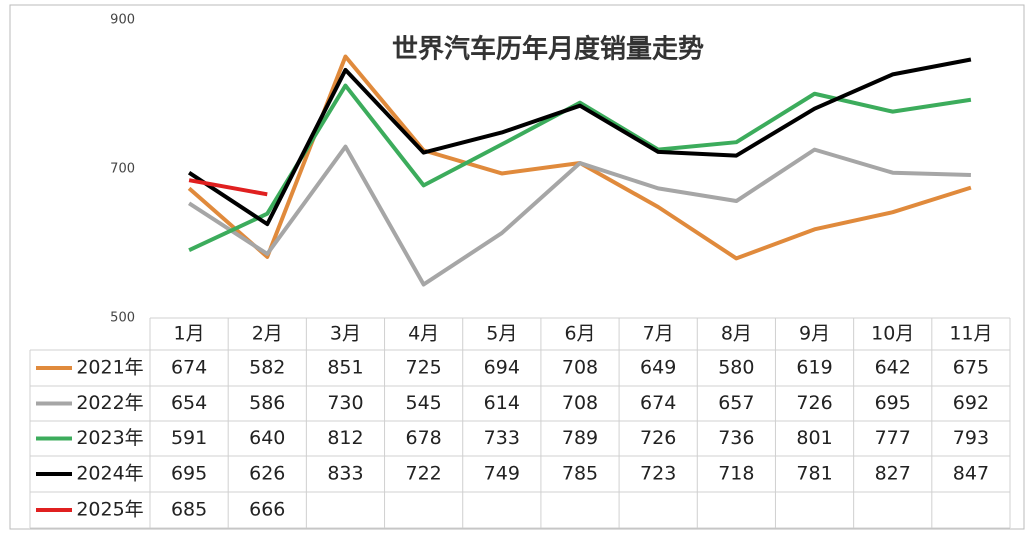 This screenshot has height=544, width=1034. Describe the element at coordinates (122, 169) in the screenshot. I see `y-tick-label: 700` at that location.